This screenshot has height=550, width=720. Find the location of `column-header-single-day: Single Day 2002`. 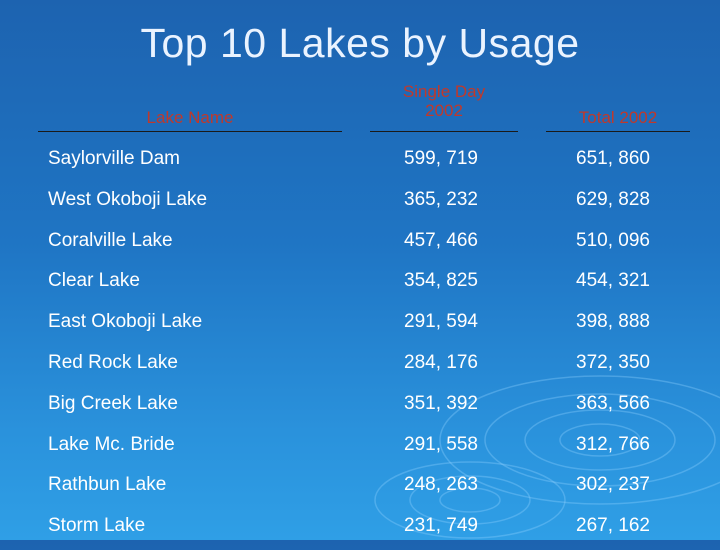

column-header-single-day: Single Day 2002 is located at coordinates (444, 101).